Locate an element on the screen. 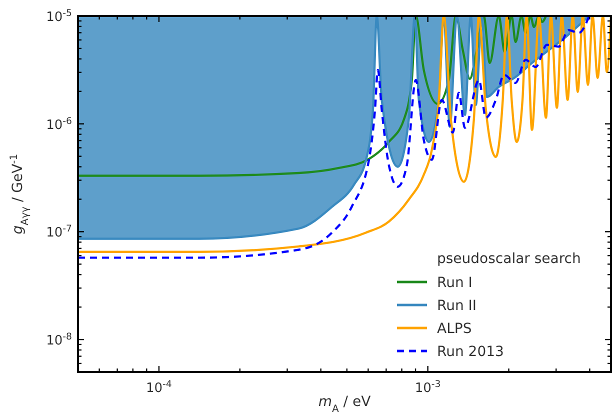  x-axis-title: m$_{A}$ / eV is located at coordinates (345, 404).